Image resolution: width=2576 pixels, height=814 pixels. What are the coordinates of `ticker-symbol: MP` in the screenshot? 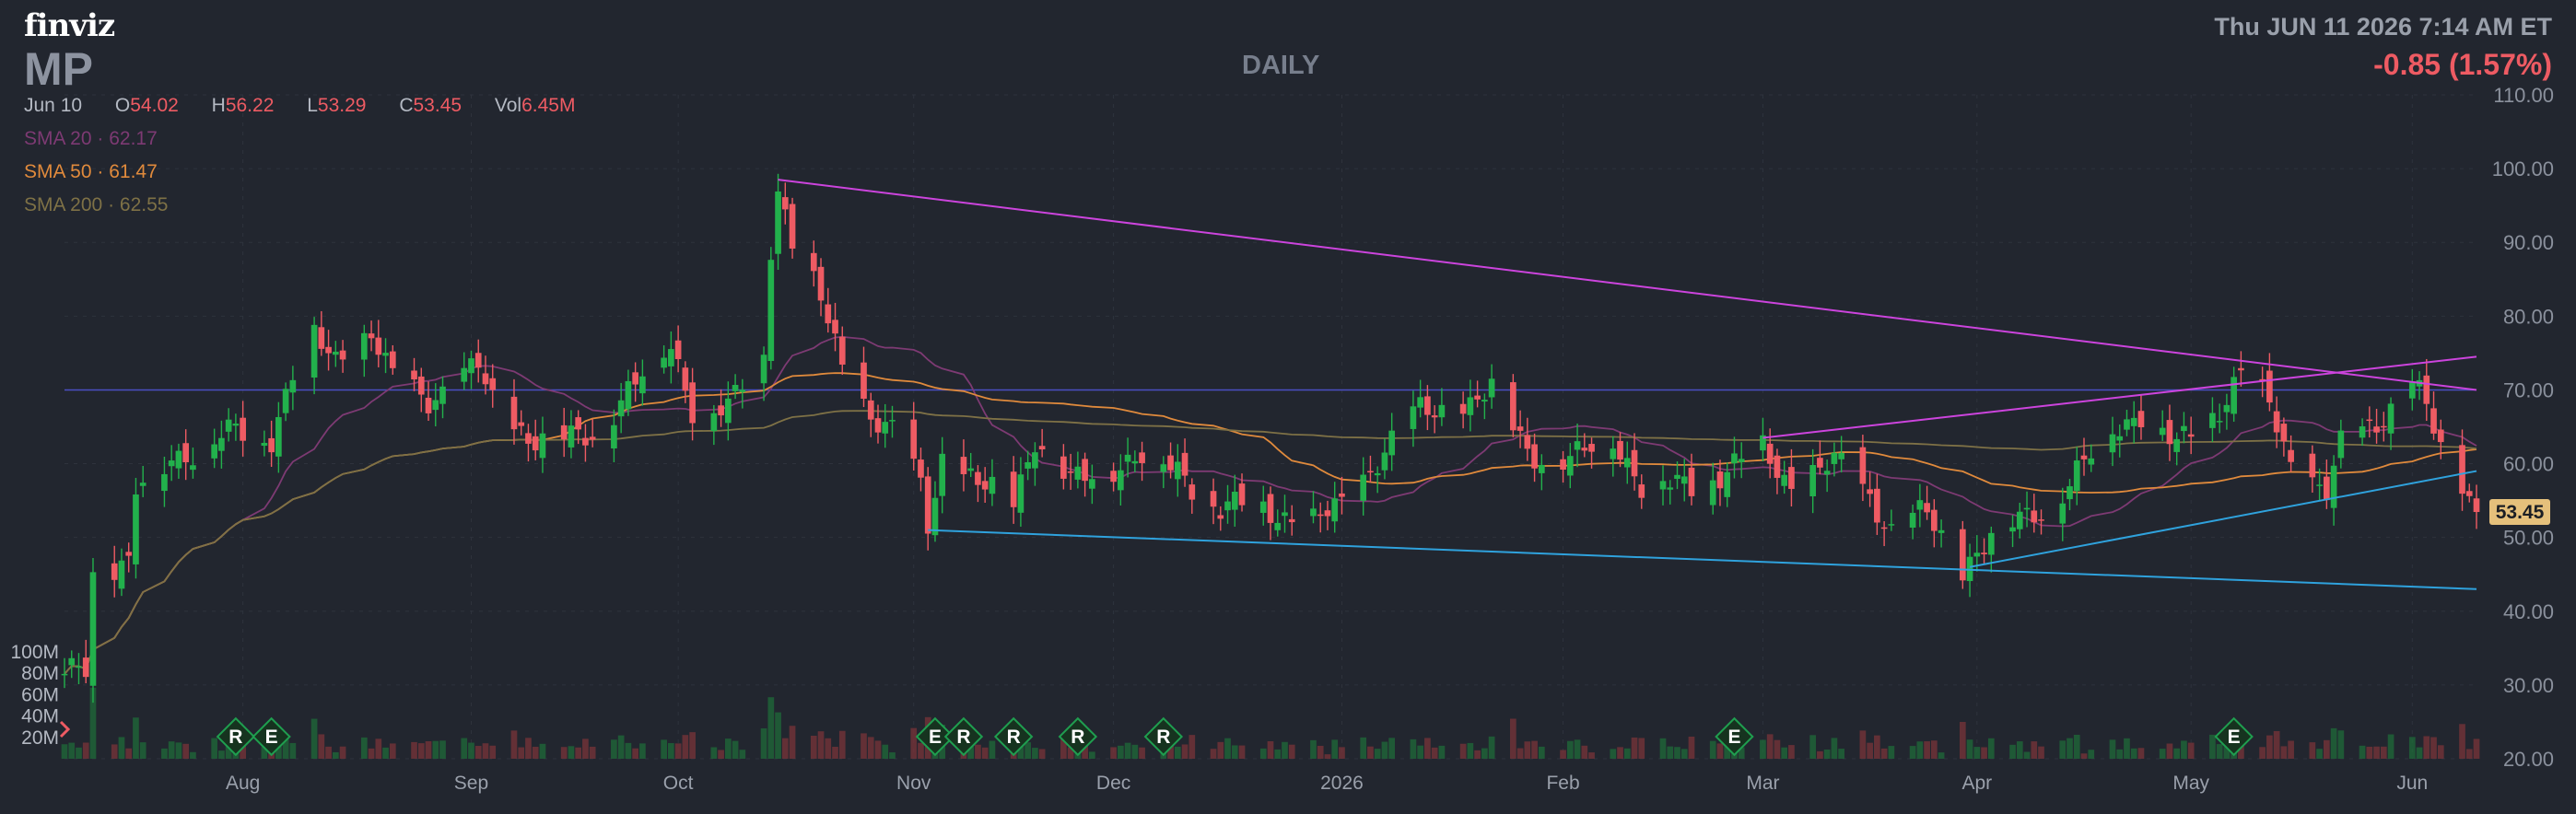 It's located at (58, 69).